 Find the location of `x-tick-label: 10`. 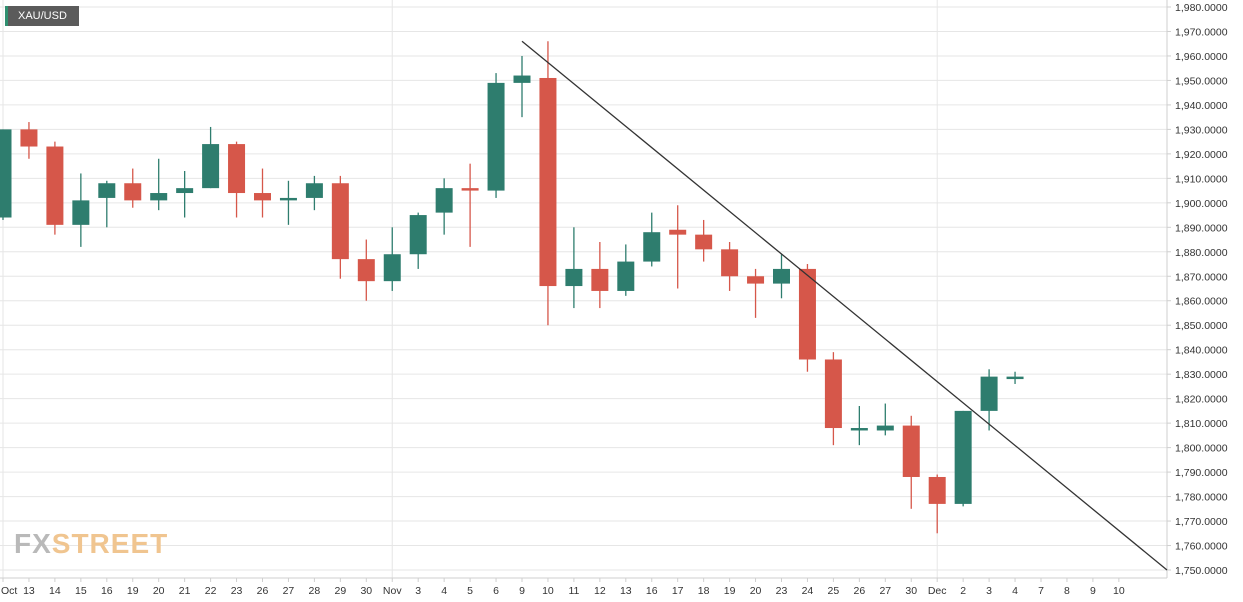

x-tick-label: 10 is located at coordinates (548, 591).